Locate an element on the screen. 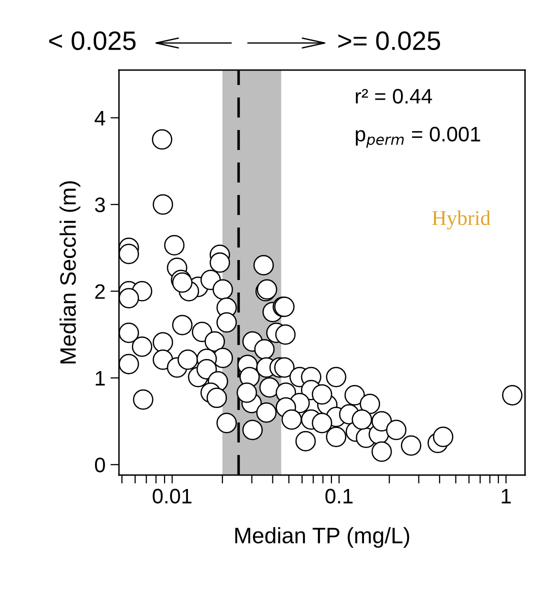  y-tick-label: 3 is located at coordinates (99, 204).